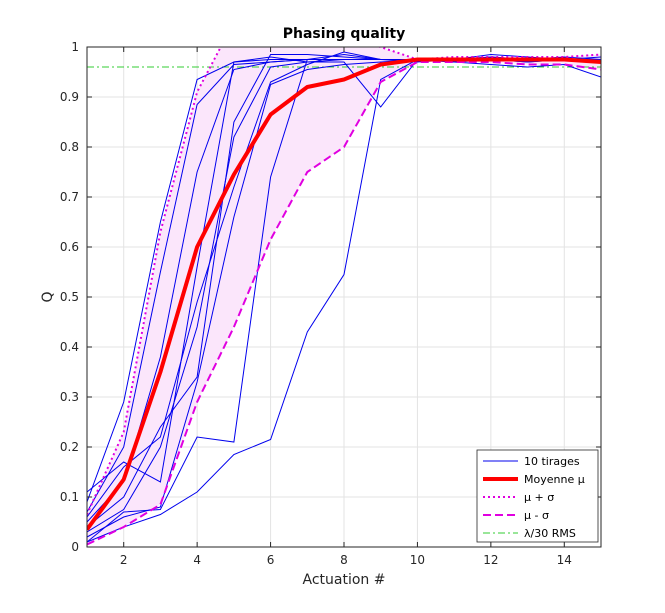 The height and width of the screenshot is (613, 665). I want to click on x-tick-label: 10, so click(417, 560).